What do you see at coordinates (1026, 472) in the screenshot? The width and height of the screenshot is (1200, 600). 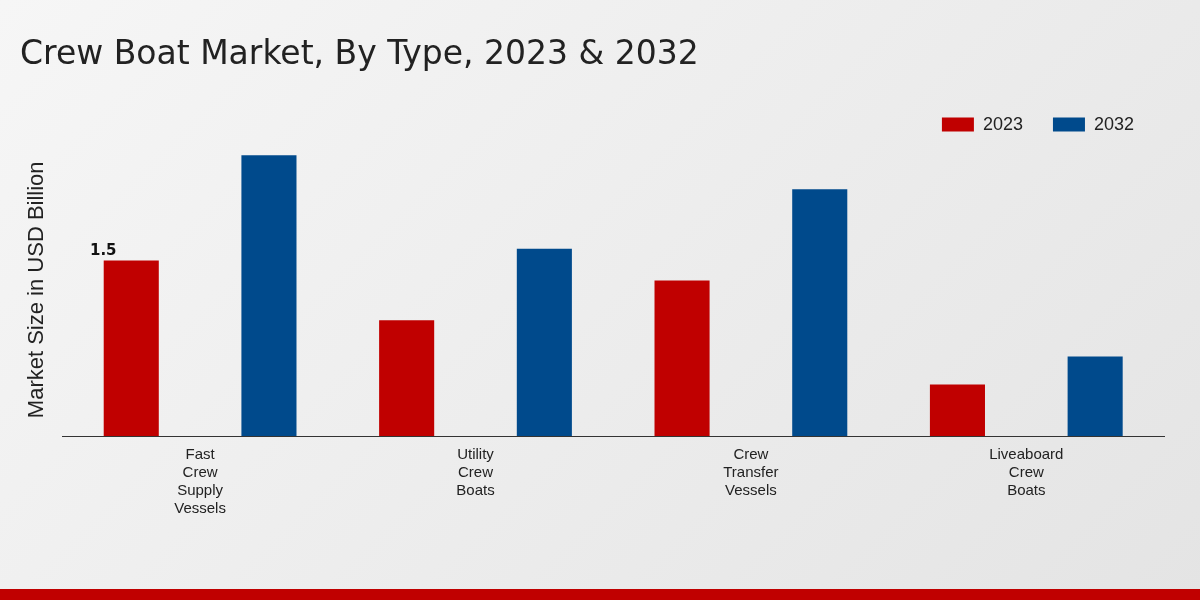 I see `x-tick-label: Liveaboard Crew Boats` at bounding box center [1026, 472].